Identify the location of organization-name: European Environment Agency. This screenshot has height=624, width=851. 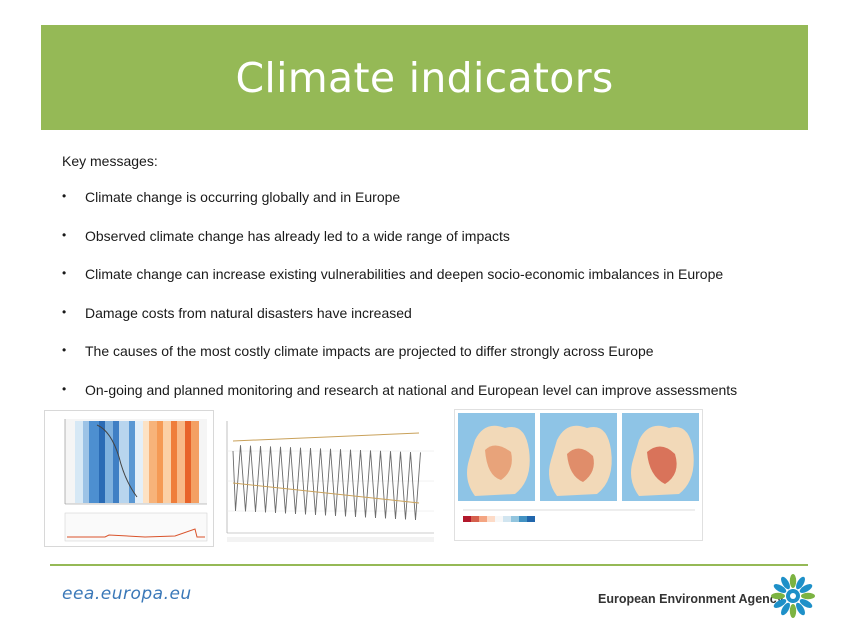
(691, 599).